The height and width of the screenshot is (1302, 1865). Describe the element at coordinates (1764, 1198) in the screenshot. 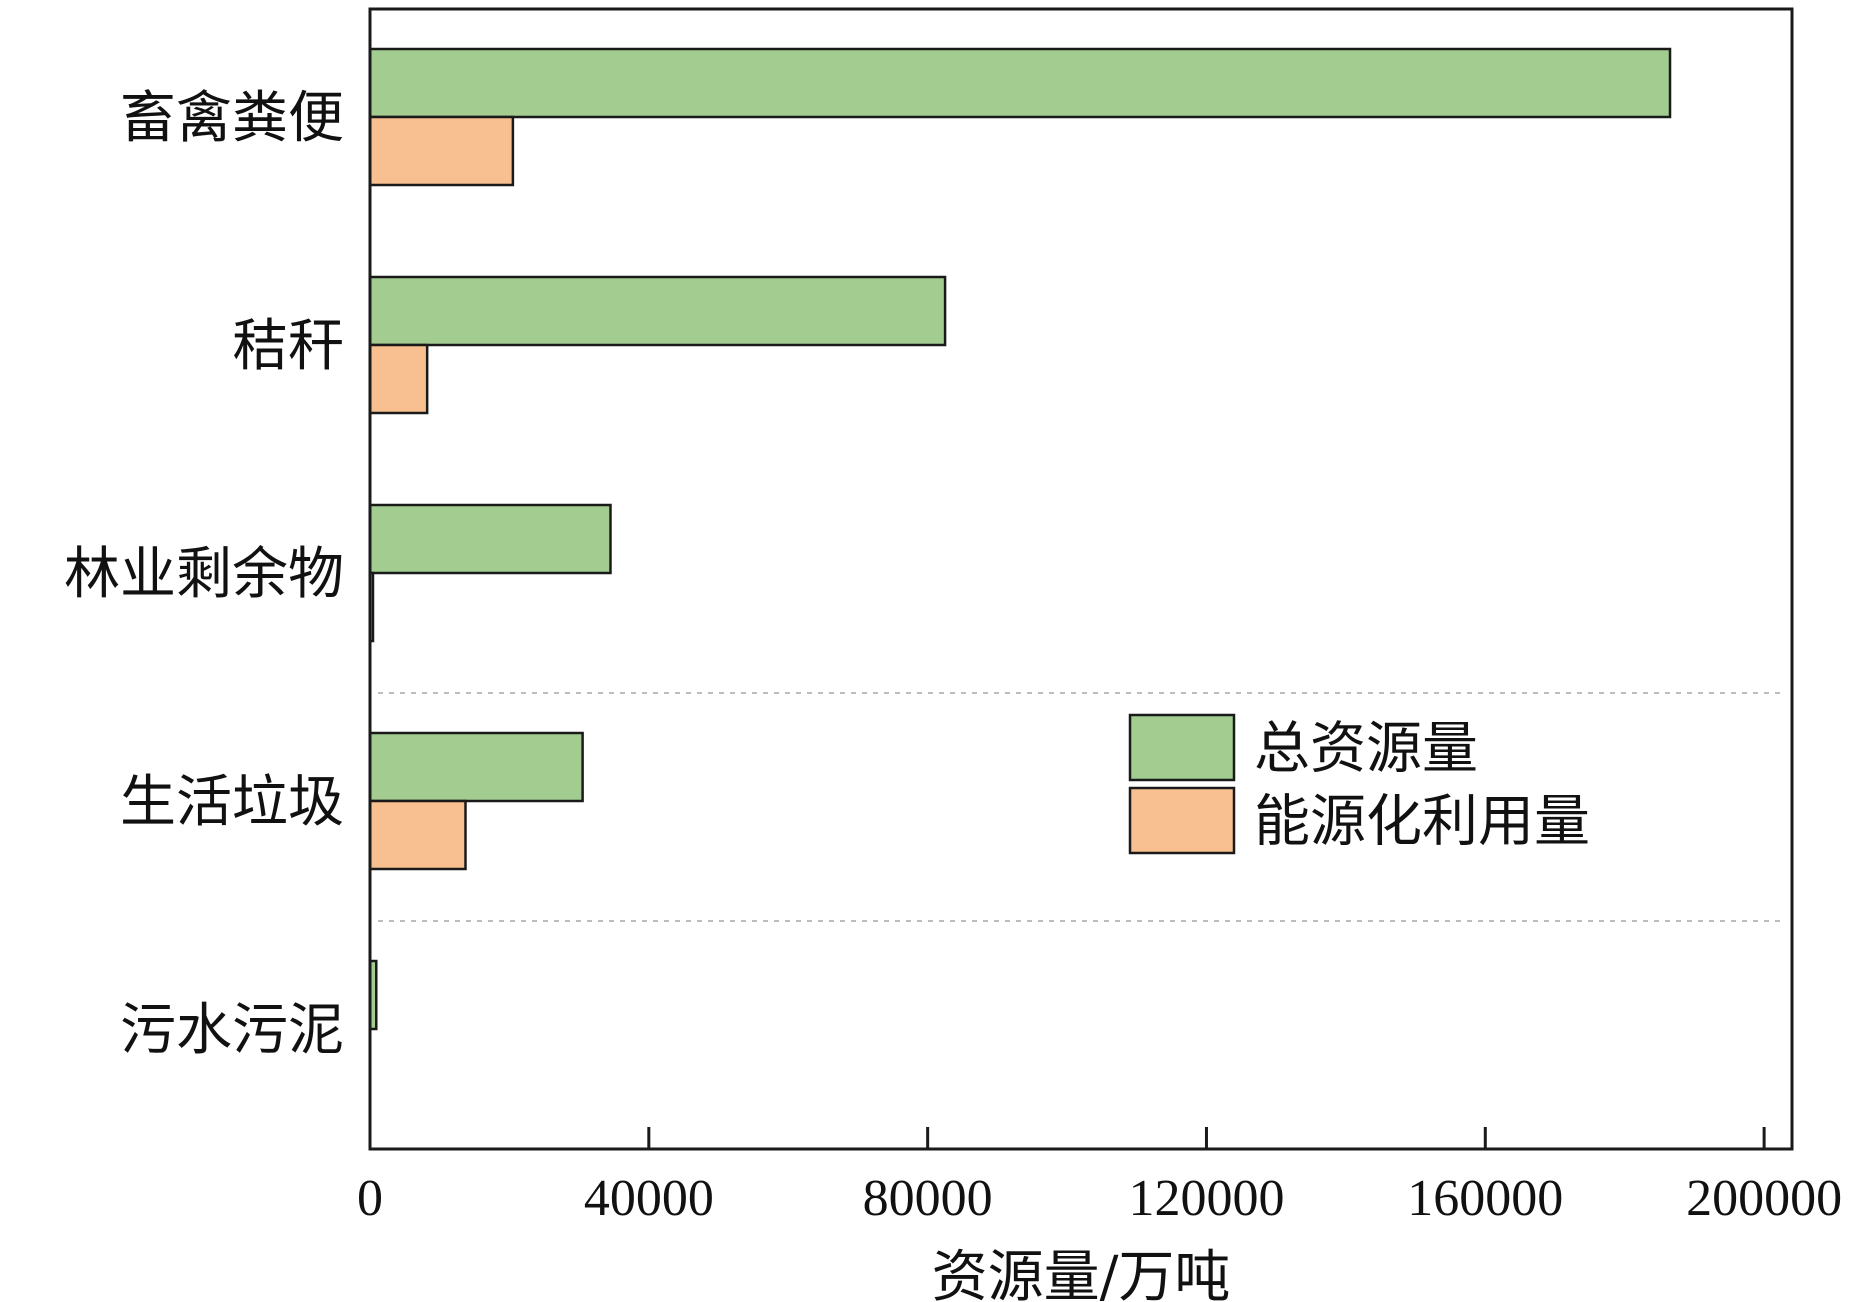

I see `x-tick-label: 200000` at that location.